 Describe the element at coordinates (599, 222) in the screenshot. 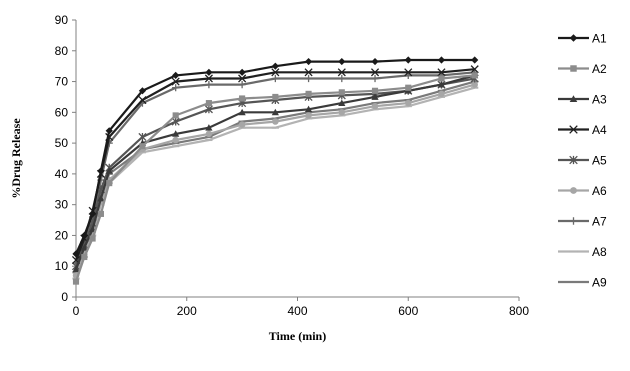

I see `legend-label: A7` at that location.